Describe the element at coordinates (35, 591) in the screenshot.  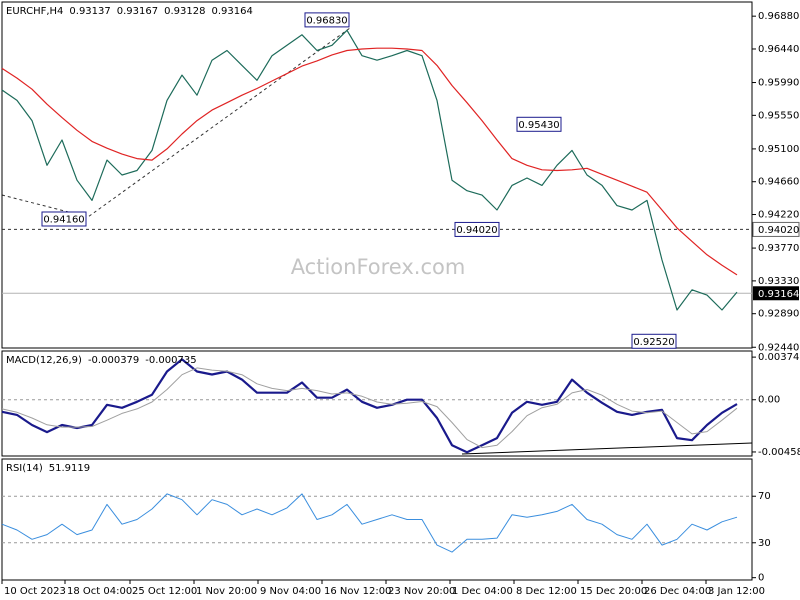
I see `x-tick-label: 10 Oct 2023` at that location.